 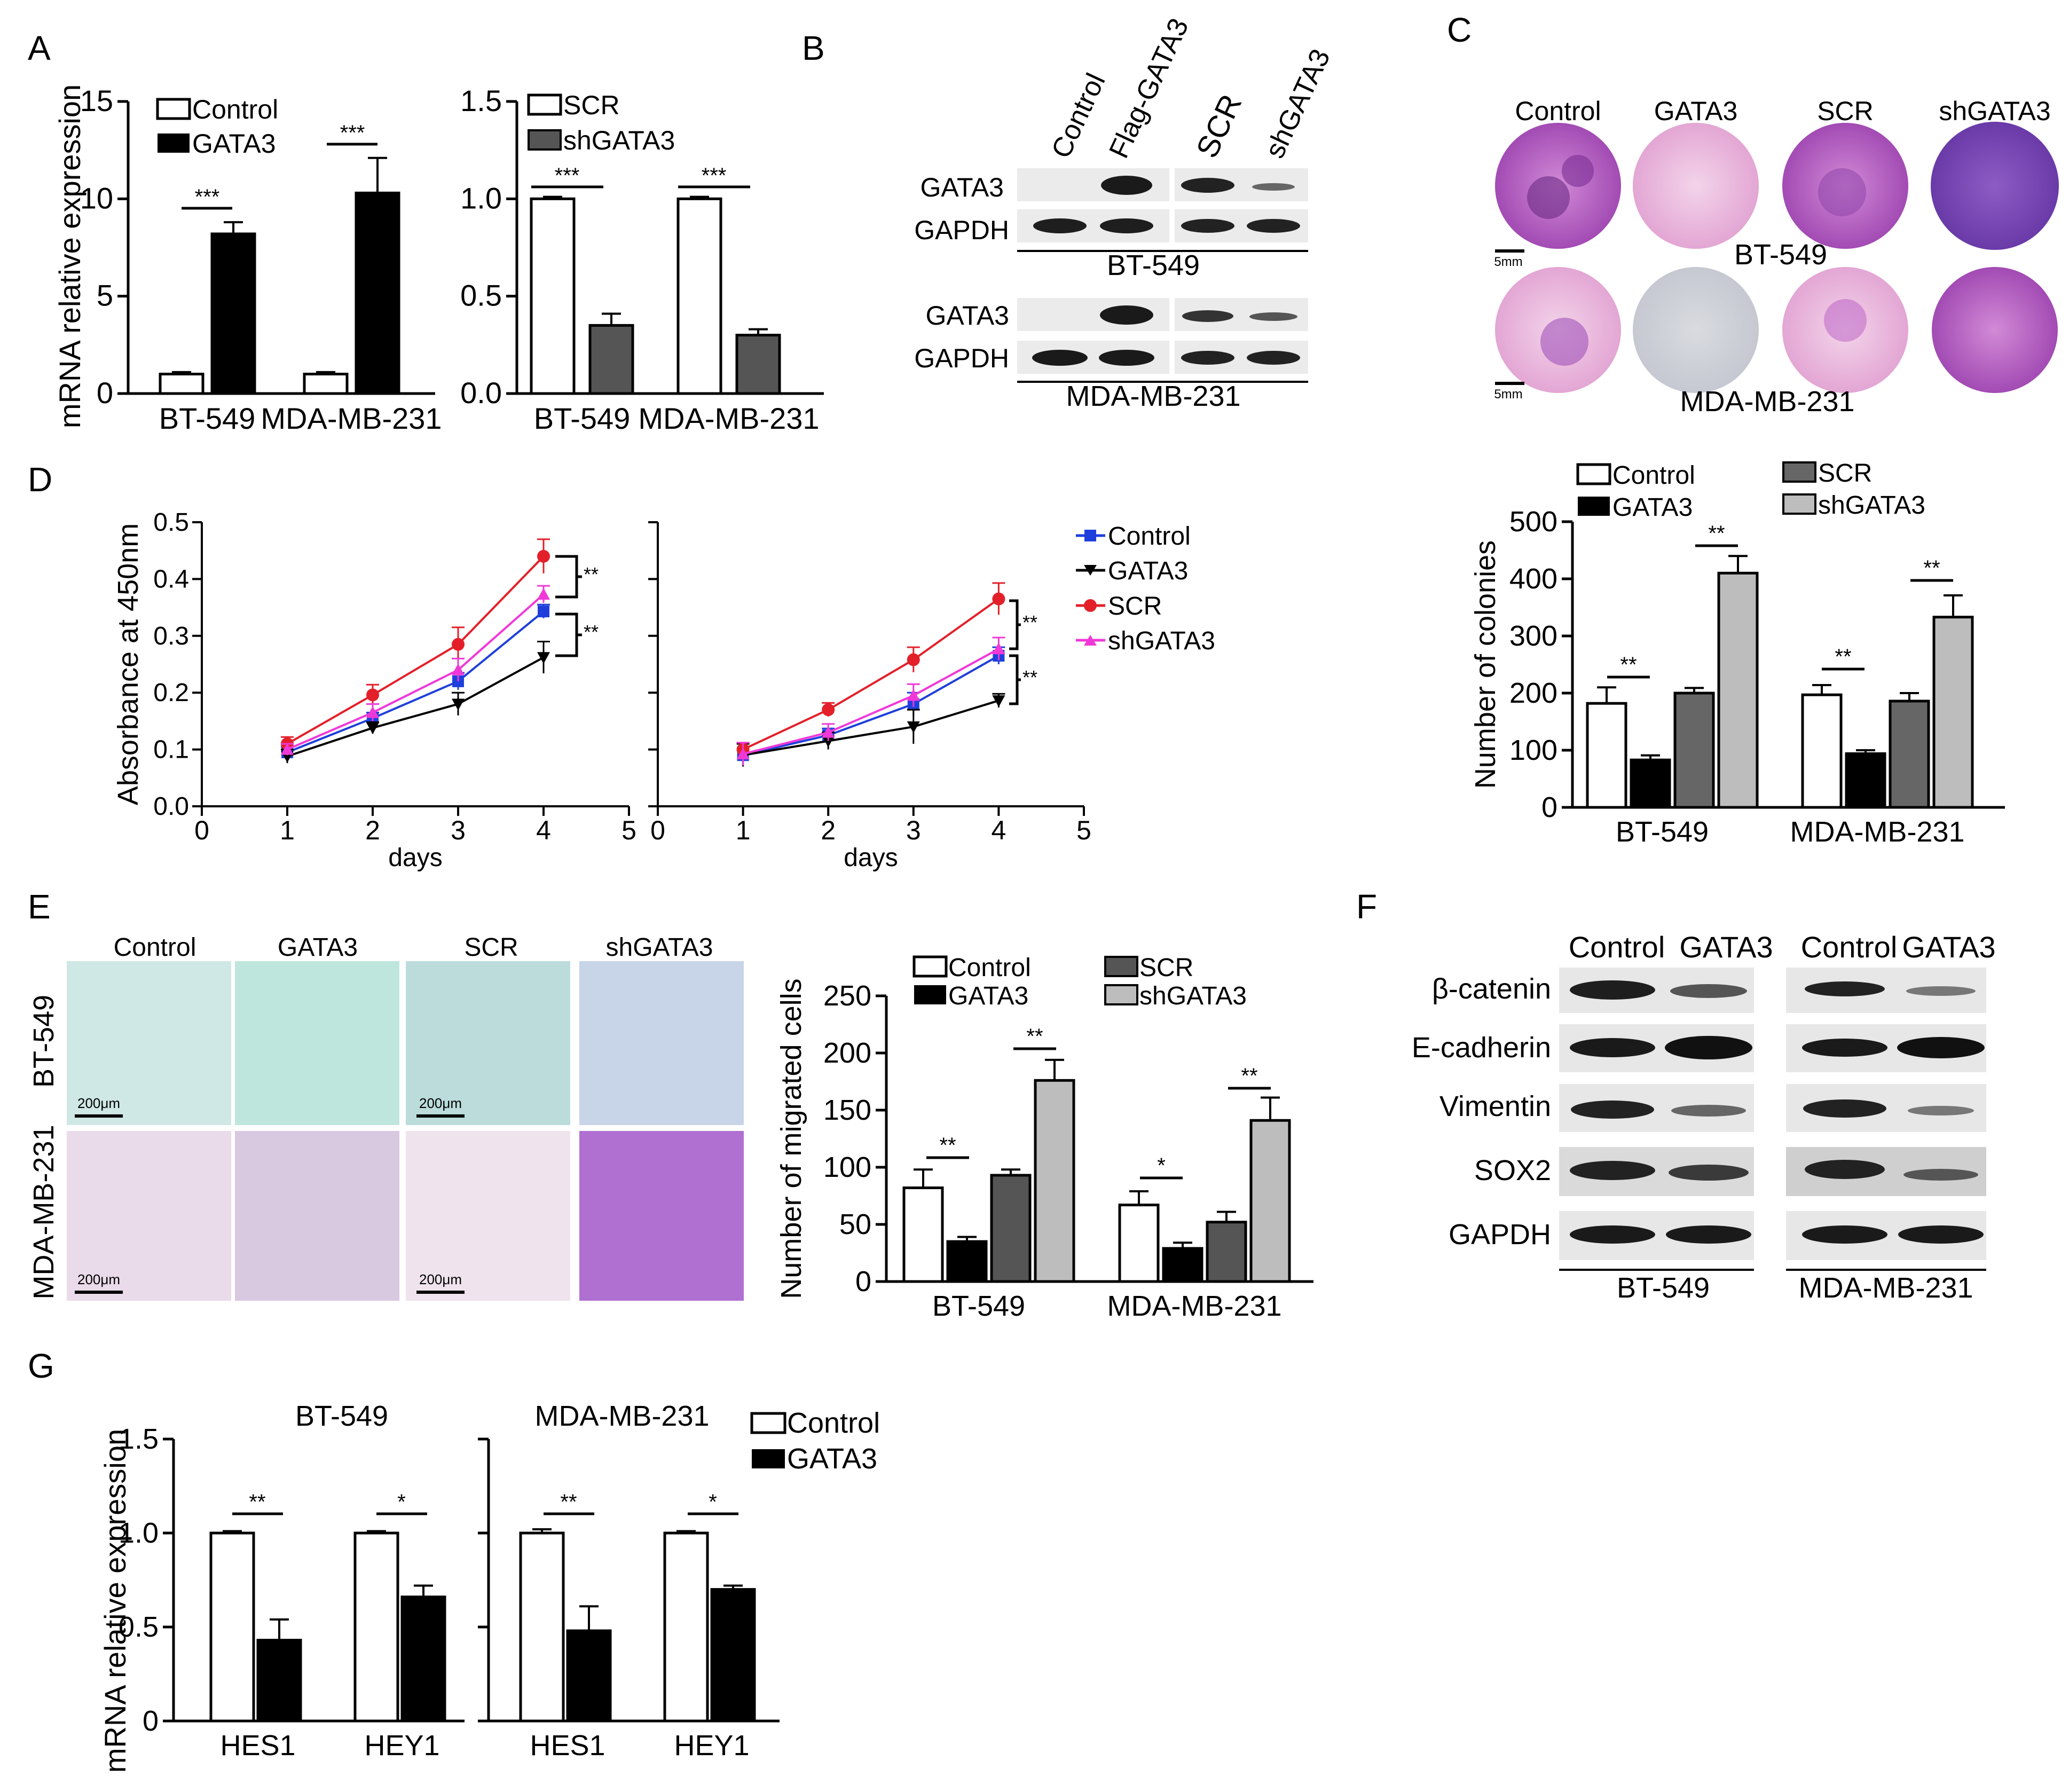 I want to click on panel-letter-b: B, so click(x=814, y=48).